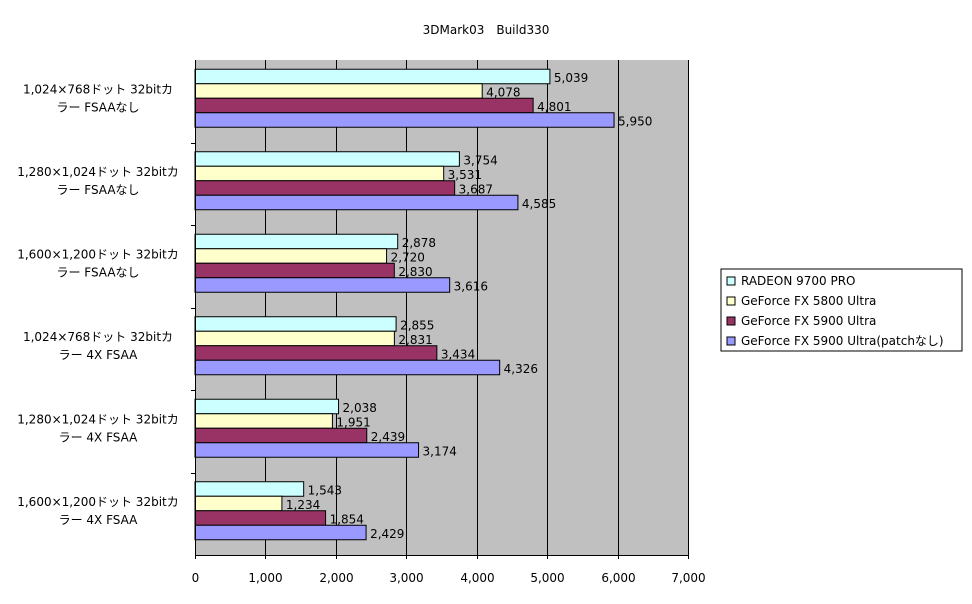 The image size is (972, 604). I want to click on data-label: 4,078, so click(503, 92).